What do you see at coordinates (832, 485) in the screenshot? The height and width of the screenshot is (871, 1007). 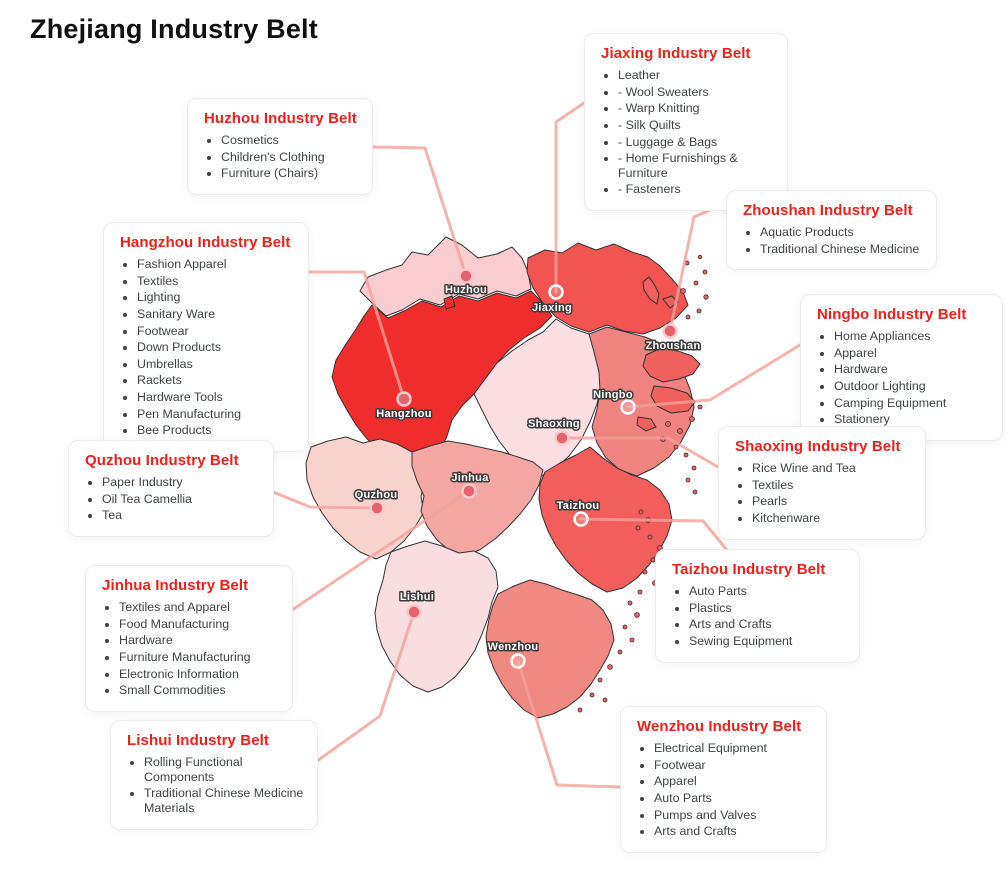 I see `industry-item: Textiles` at bounding box center [832, 485].